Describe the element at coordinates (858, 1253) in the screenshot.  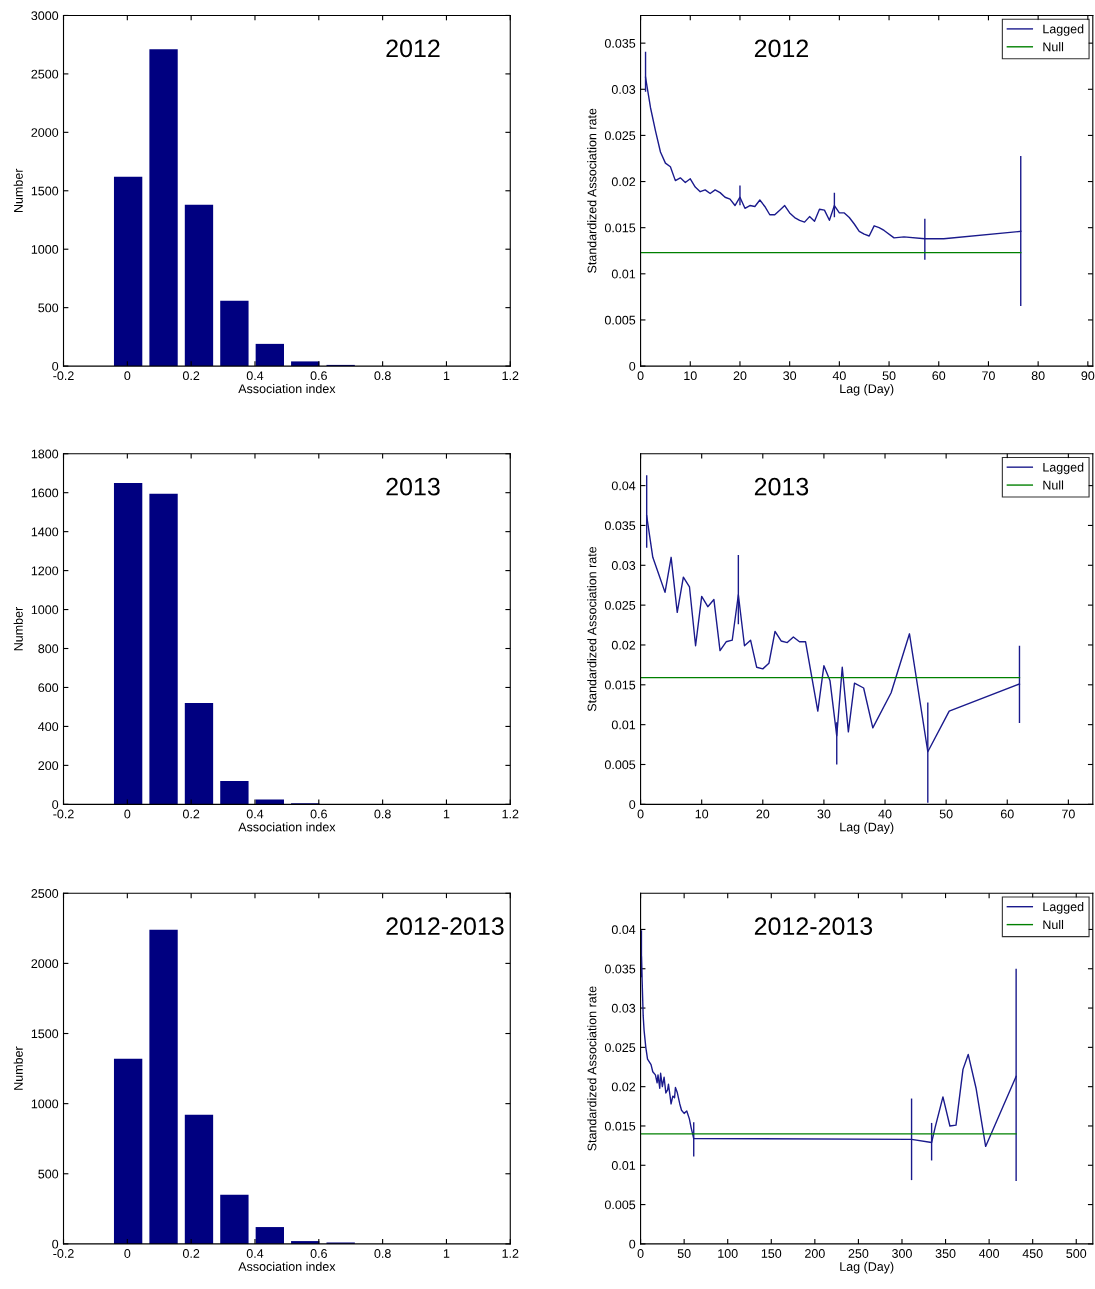
I see `x-tick-label: 250` at that location.